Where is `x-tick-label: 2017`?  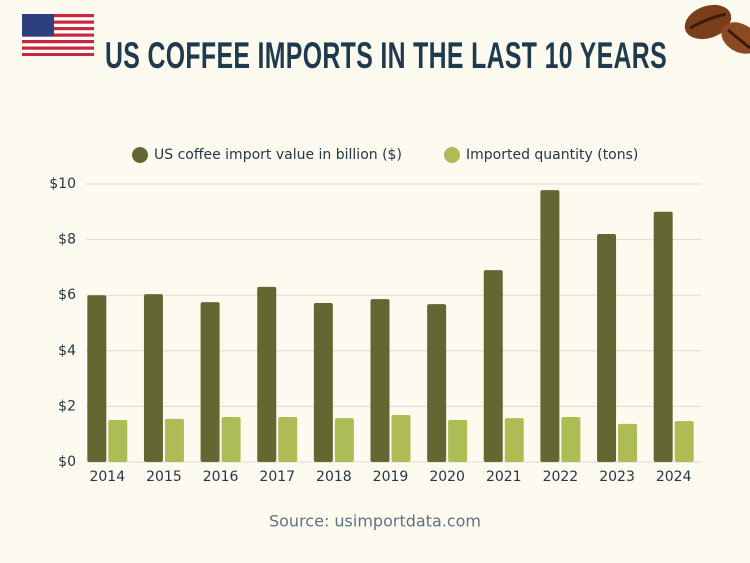 x-tick-label: 2017 is located at coordinates (277, 477).